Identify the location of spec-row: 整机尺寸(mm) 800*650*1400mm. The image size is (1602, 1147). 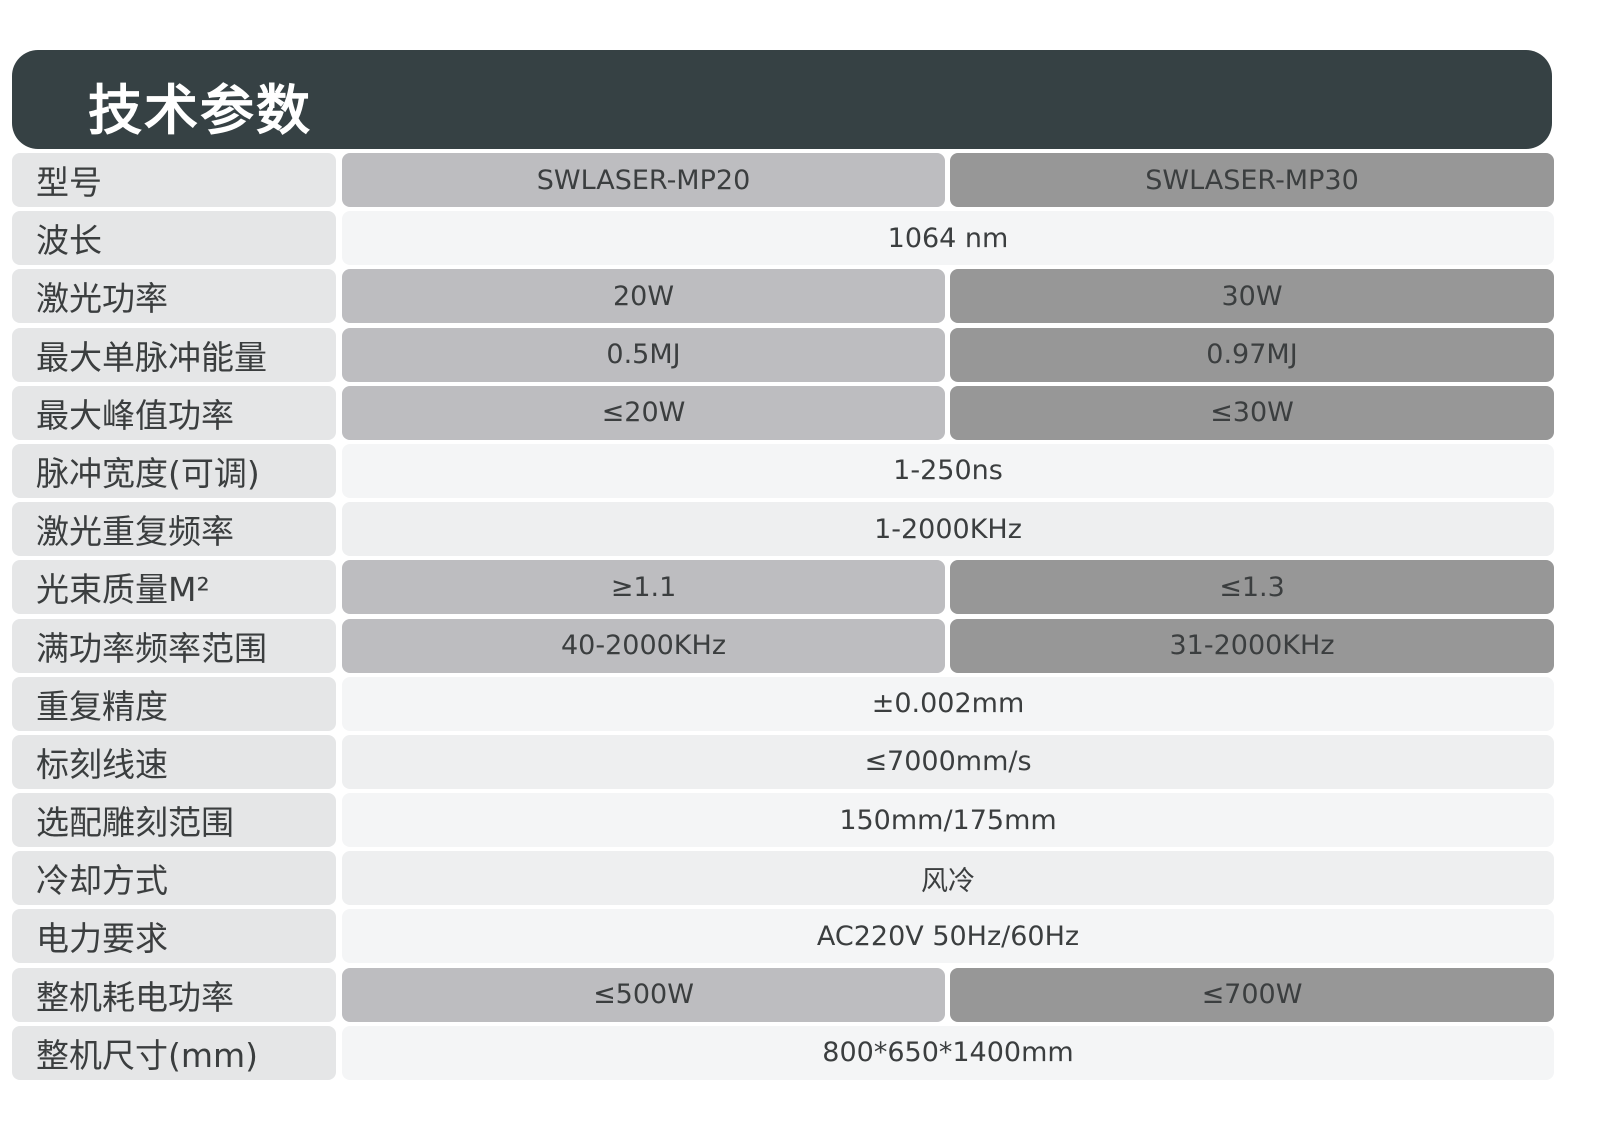
(783, 1052).